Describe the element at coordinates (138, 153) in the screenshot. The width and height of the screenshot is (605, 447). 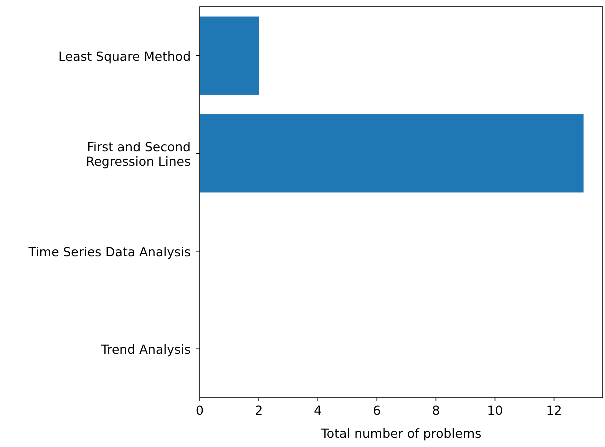
I see `y-tick-label: First and Second Regression Lines` at that location.